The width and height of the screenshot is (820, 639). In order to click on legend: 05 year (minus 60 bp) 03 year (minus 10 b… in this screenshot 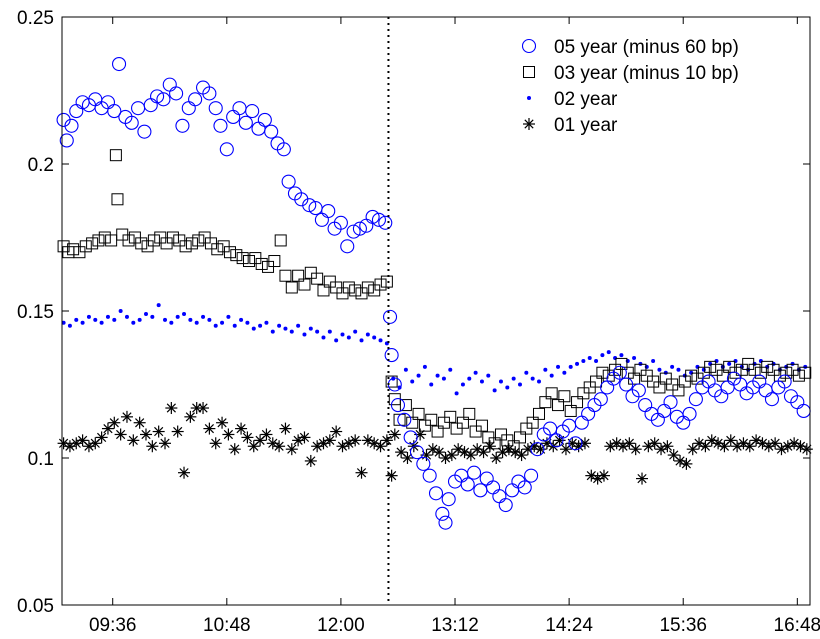, I will do `click(630, 86)`.